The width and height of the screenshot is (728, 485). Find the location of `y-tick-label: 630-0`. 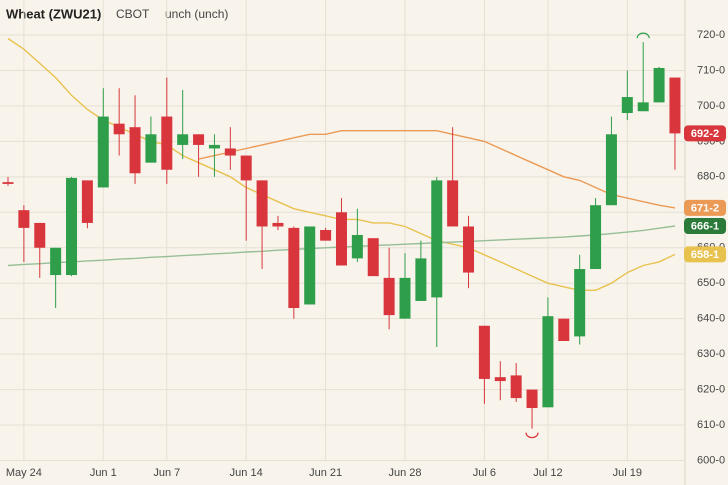

y-tick-label: 630-0 is located at coordinates (711, 354).